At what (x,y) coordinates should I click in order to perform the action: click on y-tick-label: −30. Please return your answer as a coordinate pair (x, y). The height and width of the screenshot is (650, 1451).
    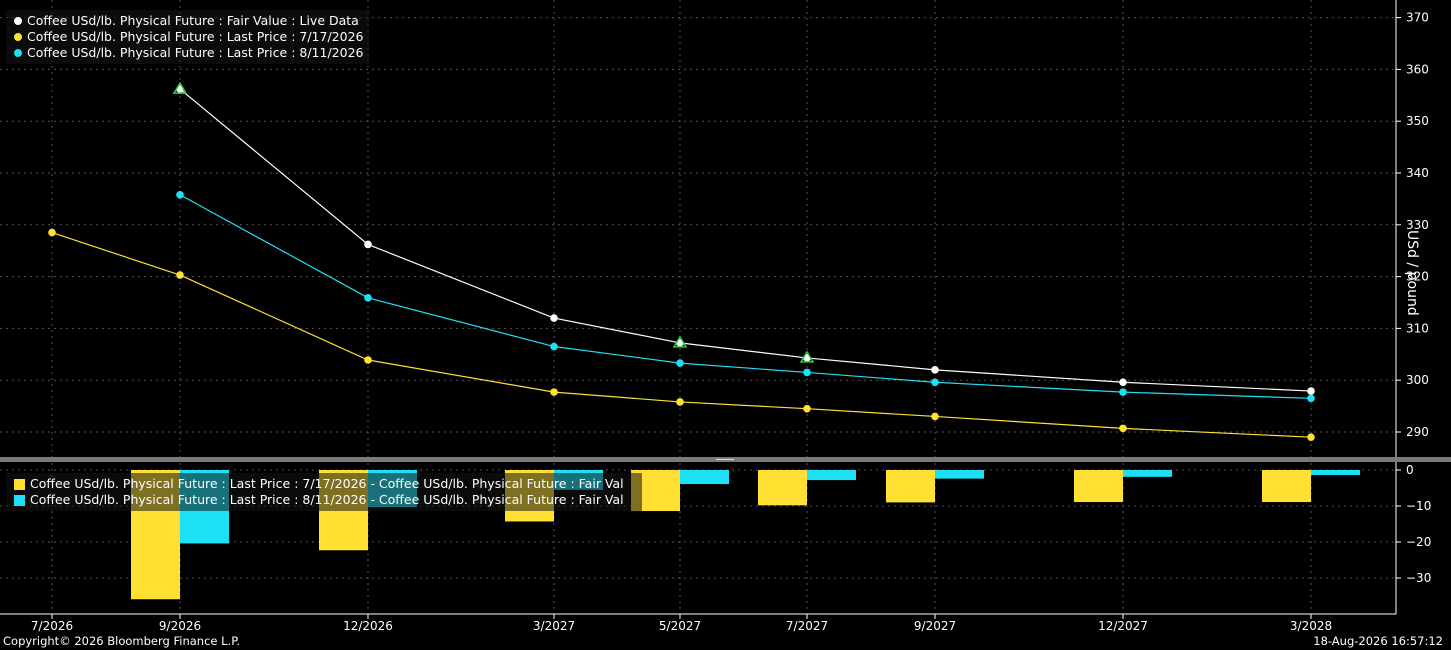
    Looking at the image, I should click on (1418, 578).